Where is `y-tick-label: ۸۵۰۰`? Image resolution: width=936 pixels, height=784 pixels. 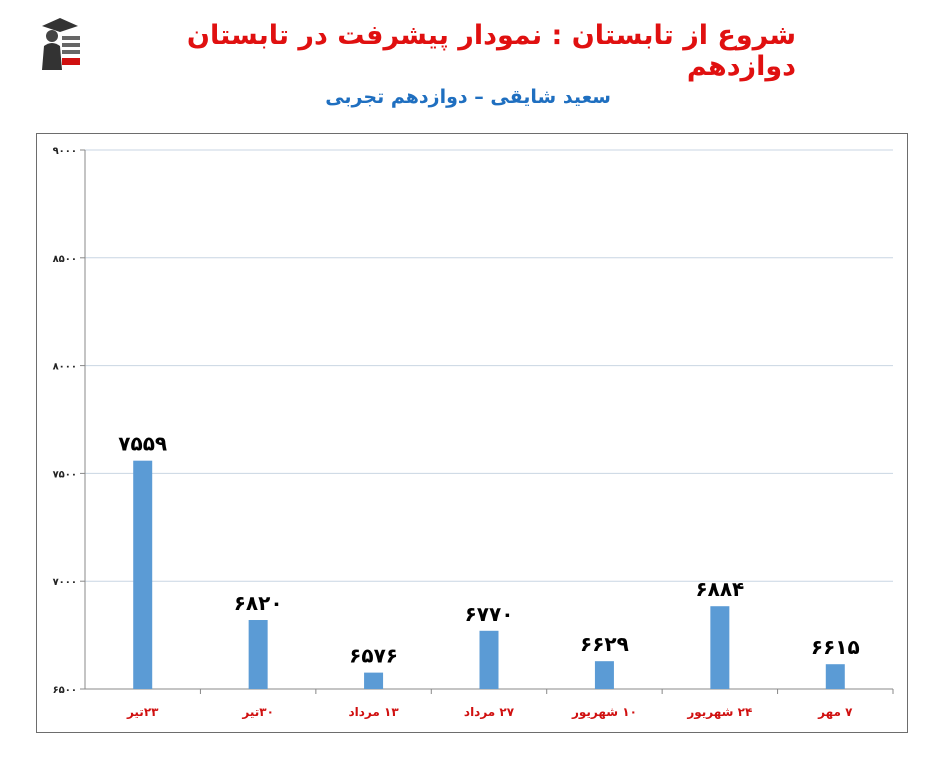 y-tick-label: ۸۵۰۰ is located at coordinates (65, 259).